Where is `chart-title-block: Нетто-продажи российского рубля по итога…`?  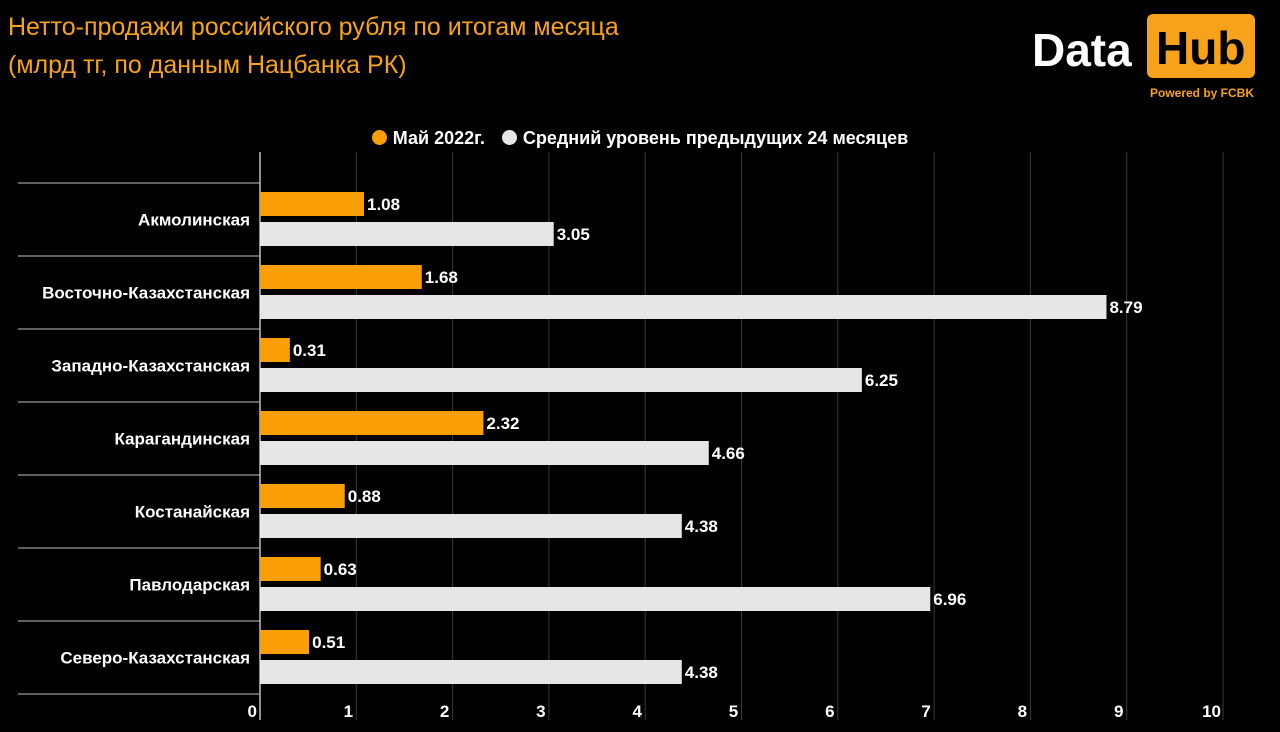
chart-title-block: Нетто-продажи российского рубля по итога… is located at coordinates (313, 46).